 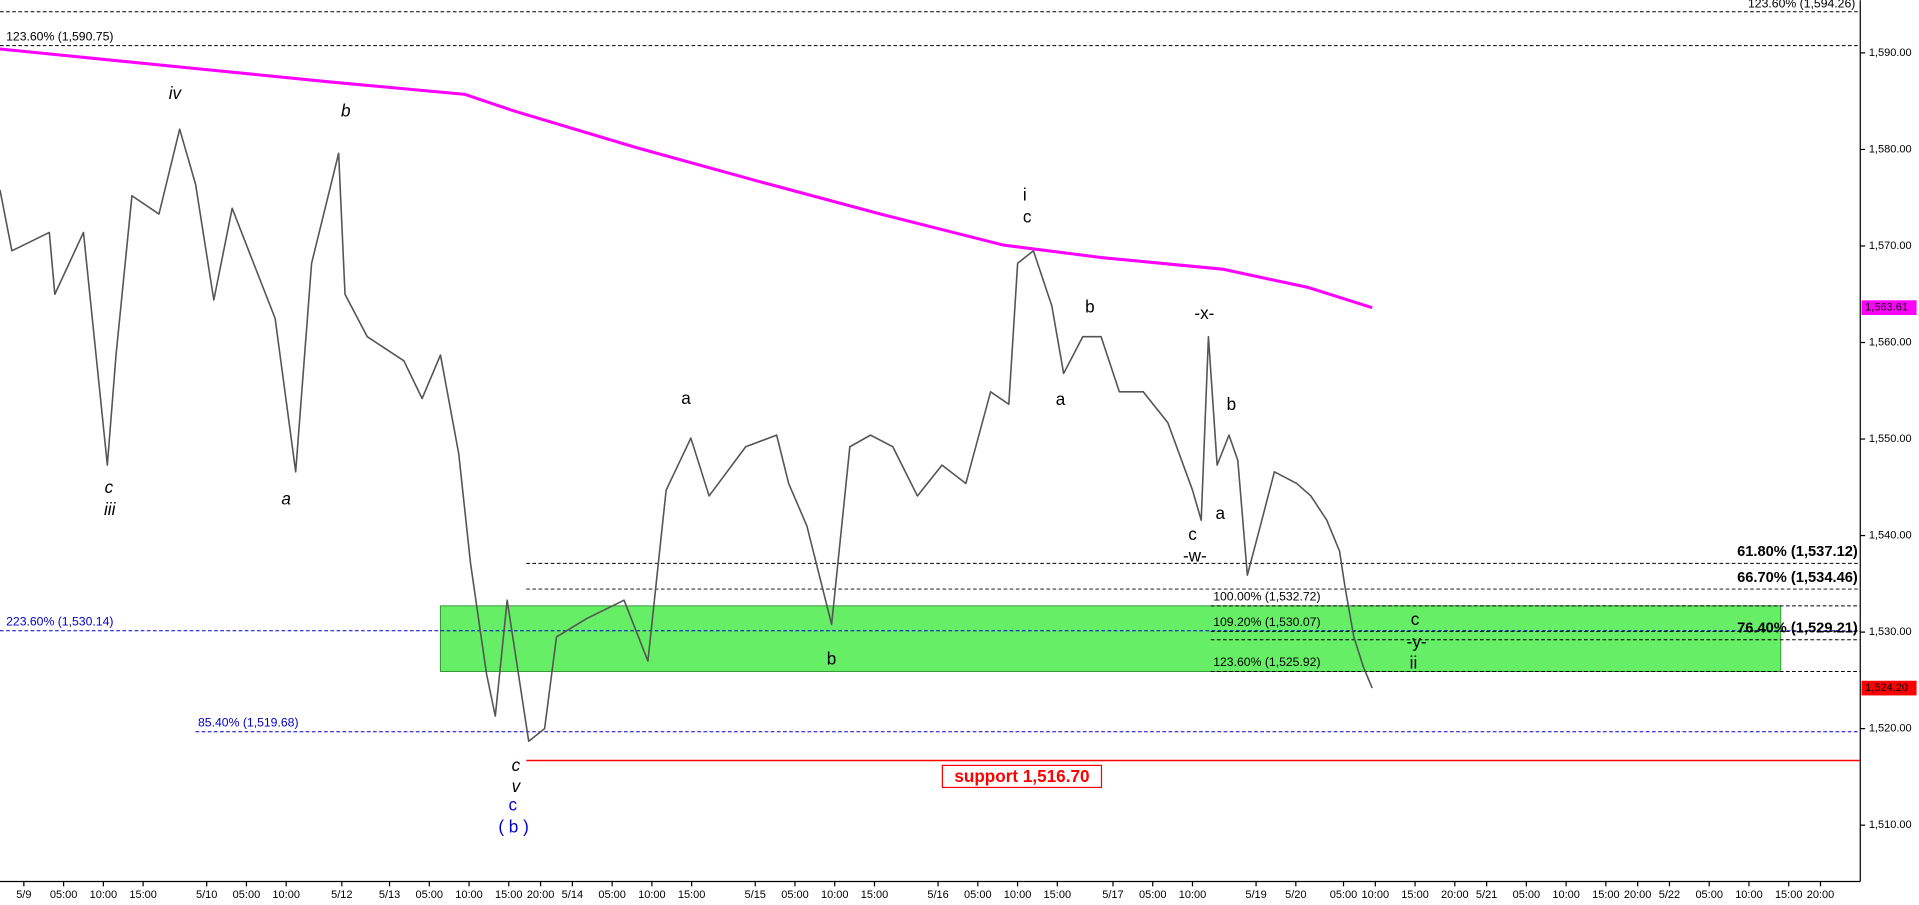 What do you see at coordinates (1886, 308) in the screenshot?
I see `price-tag-label: 1,563.61` at bounding box center [1886, 308].